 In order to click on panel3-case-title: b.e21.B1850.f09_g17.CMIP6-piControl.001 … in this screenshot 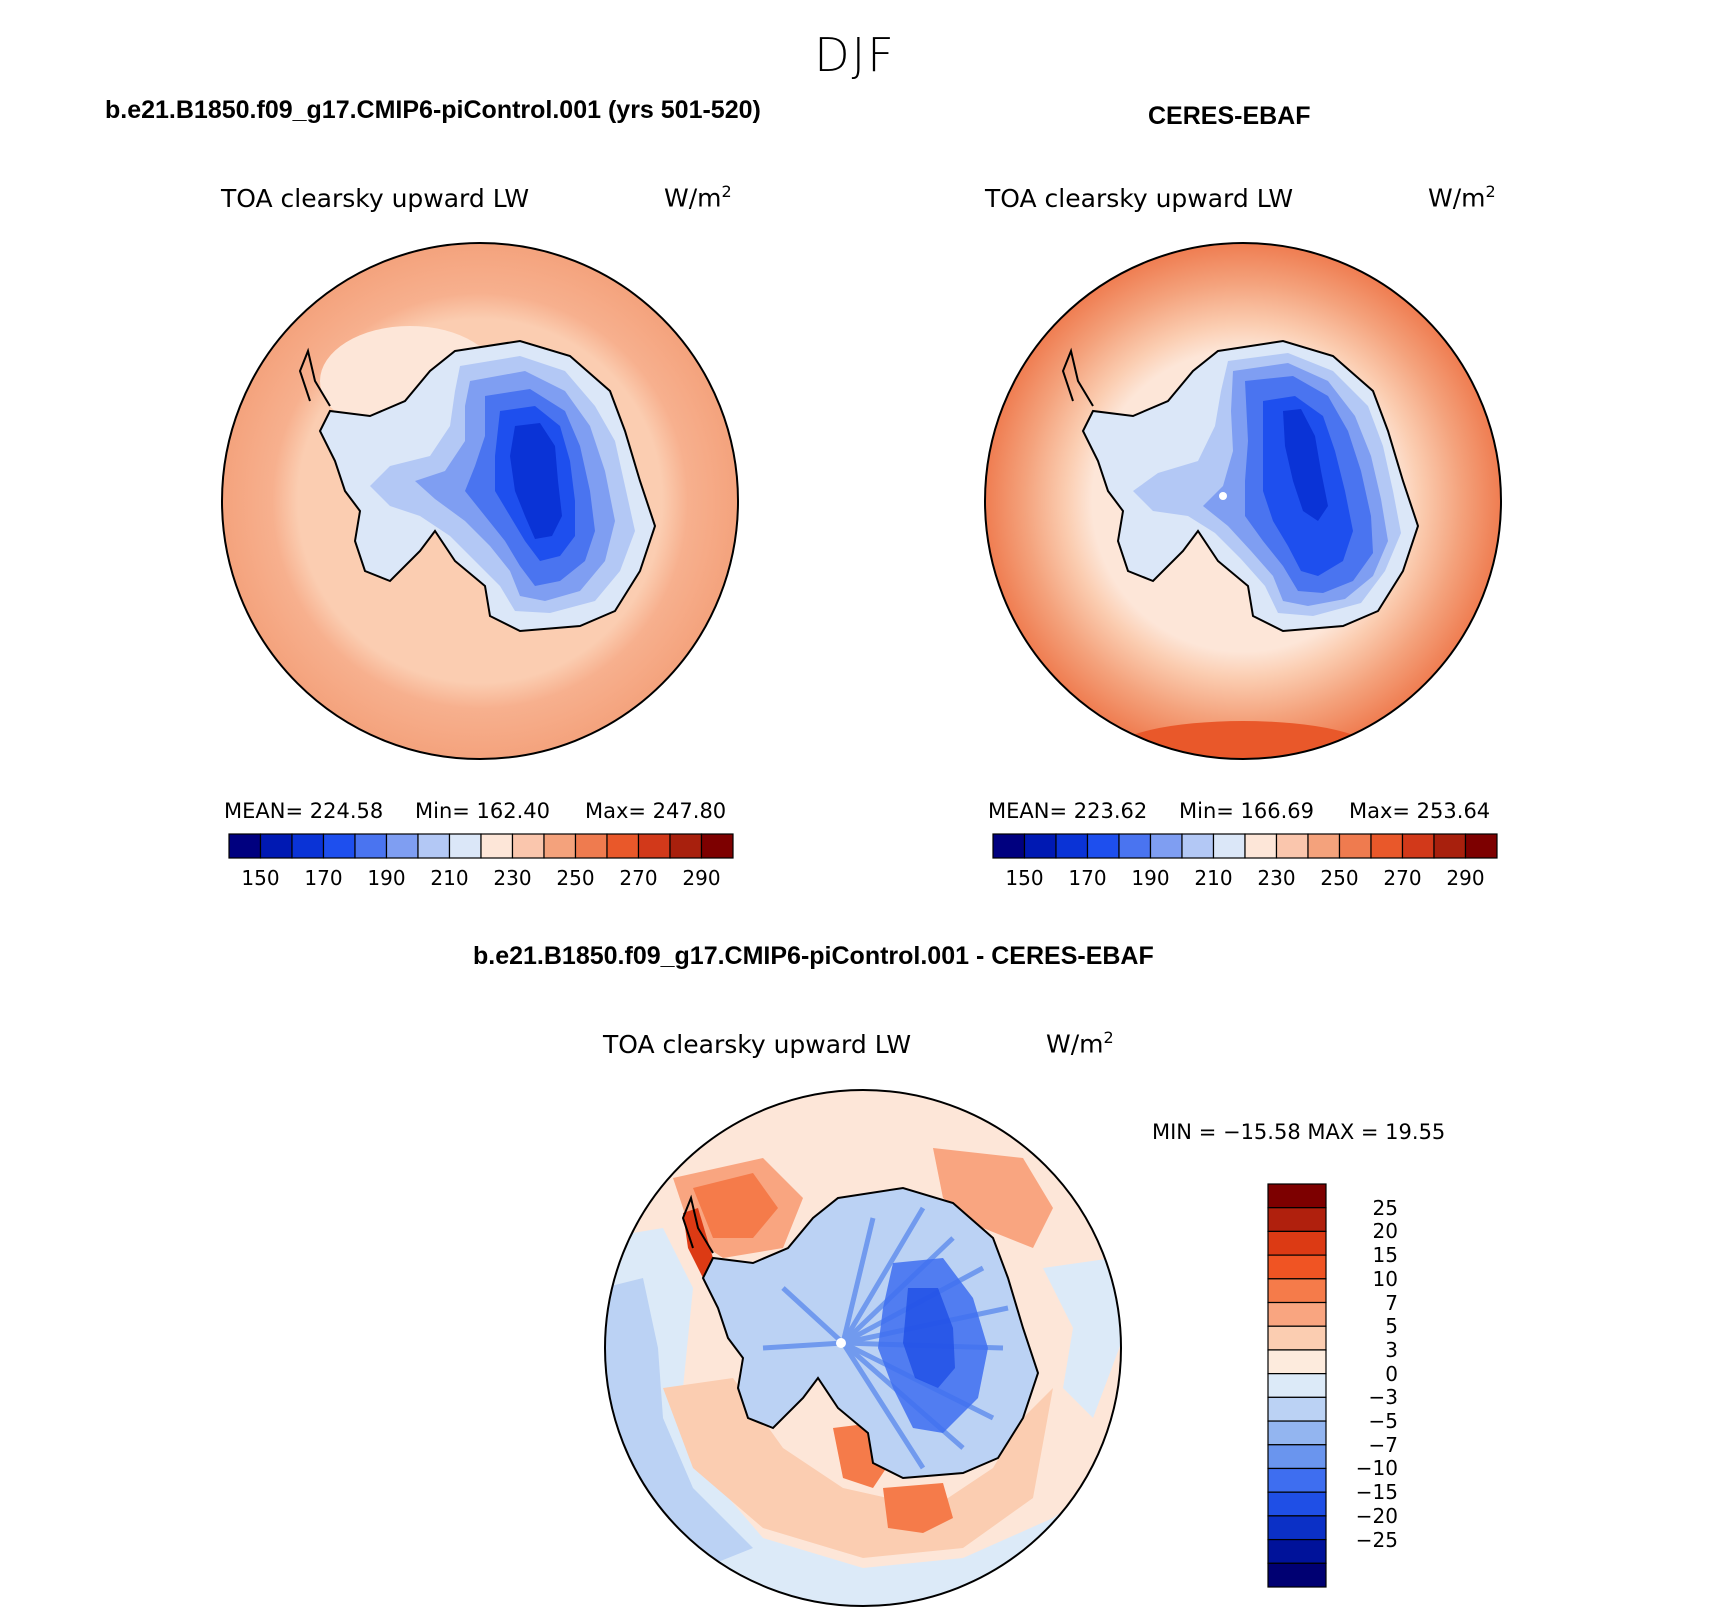, I will do `click(813, 956)`.